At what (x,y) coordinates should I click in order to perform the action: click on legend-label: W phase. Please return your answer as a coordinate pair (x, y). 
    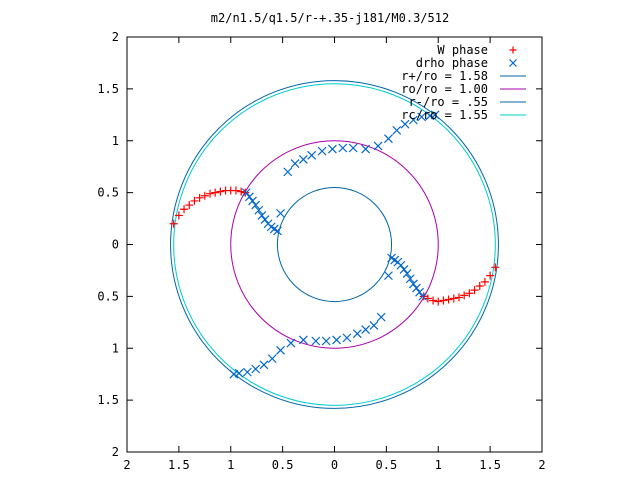
    Looking at the image, I should click on (462, 50).